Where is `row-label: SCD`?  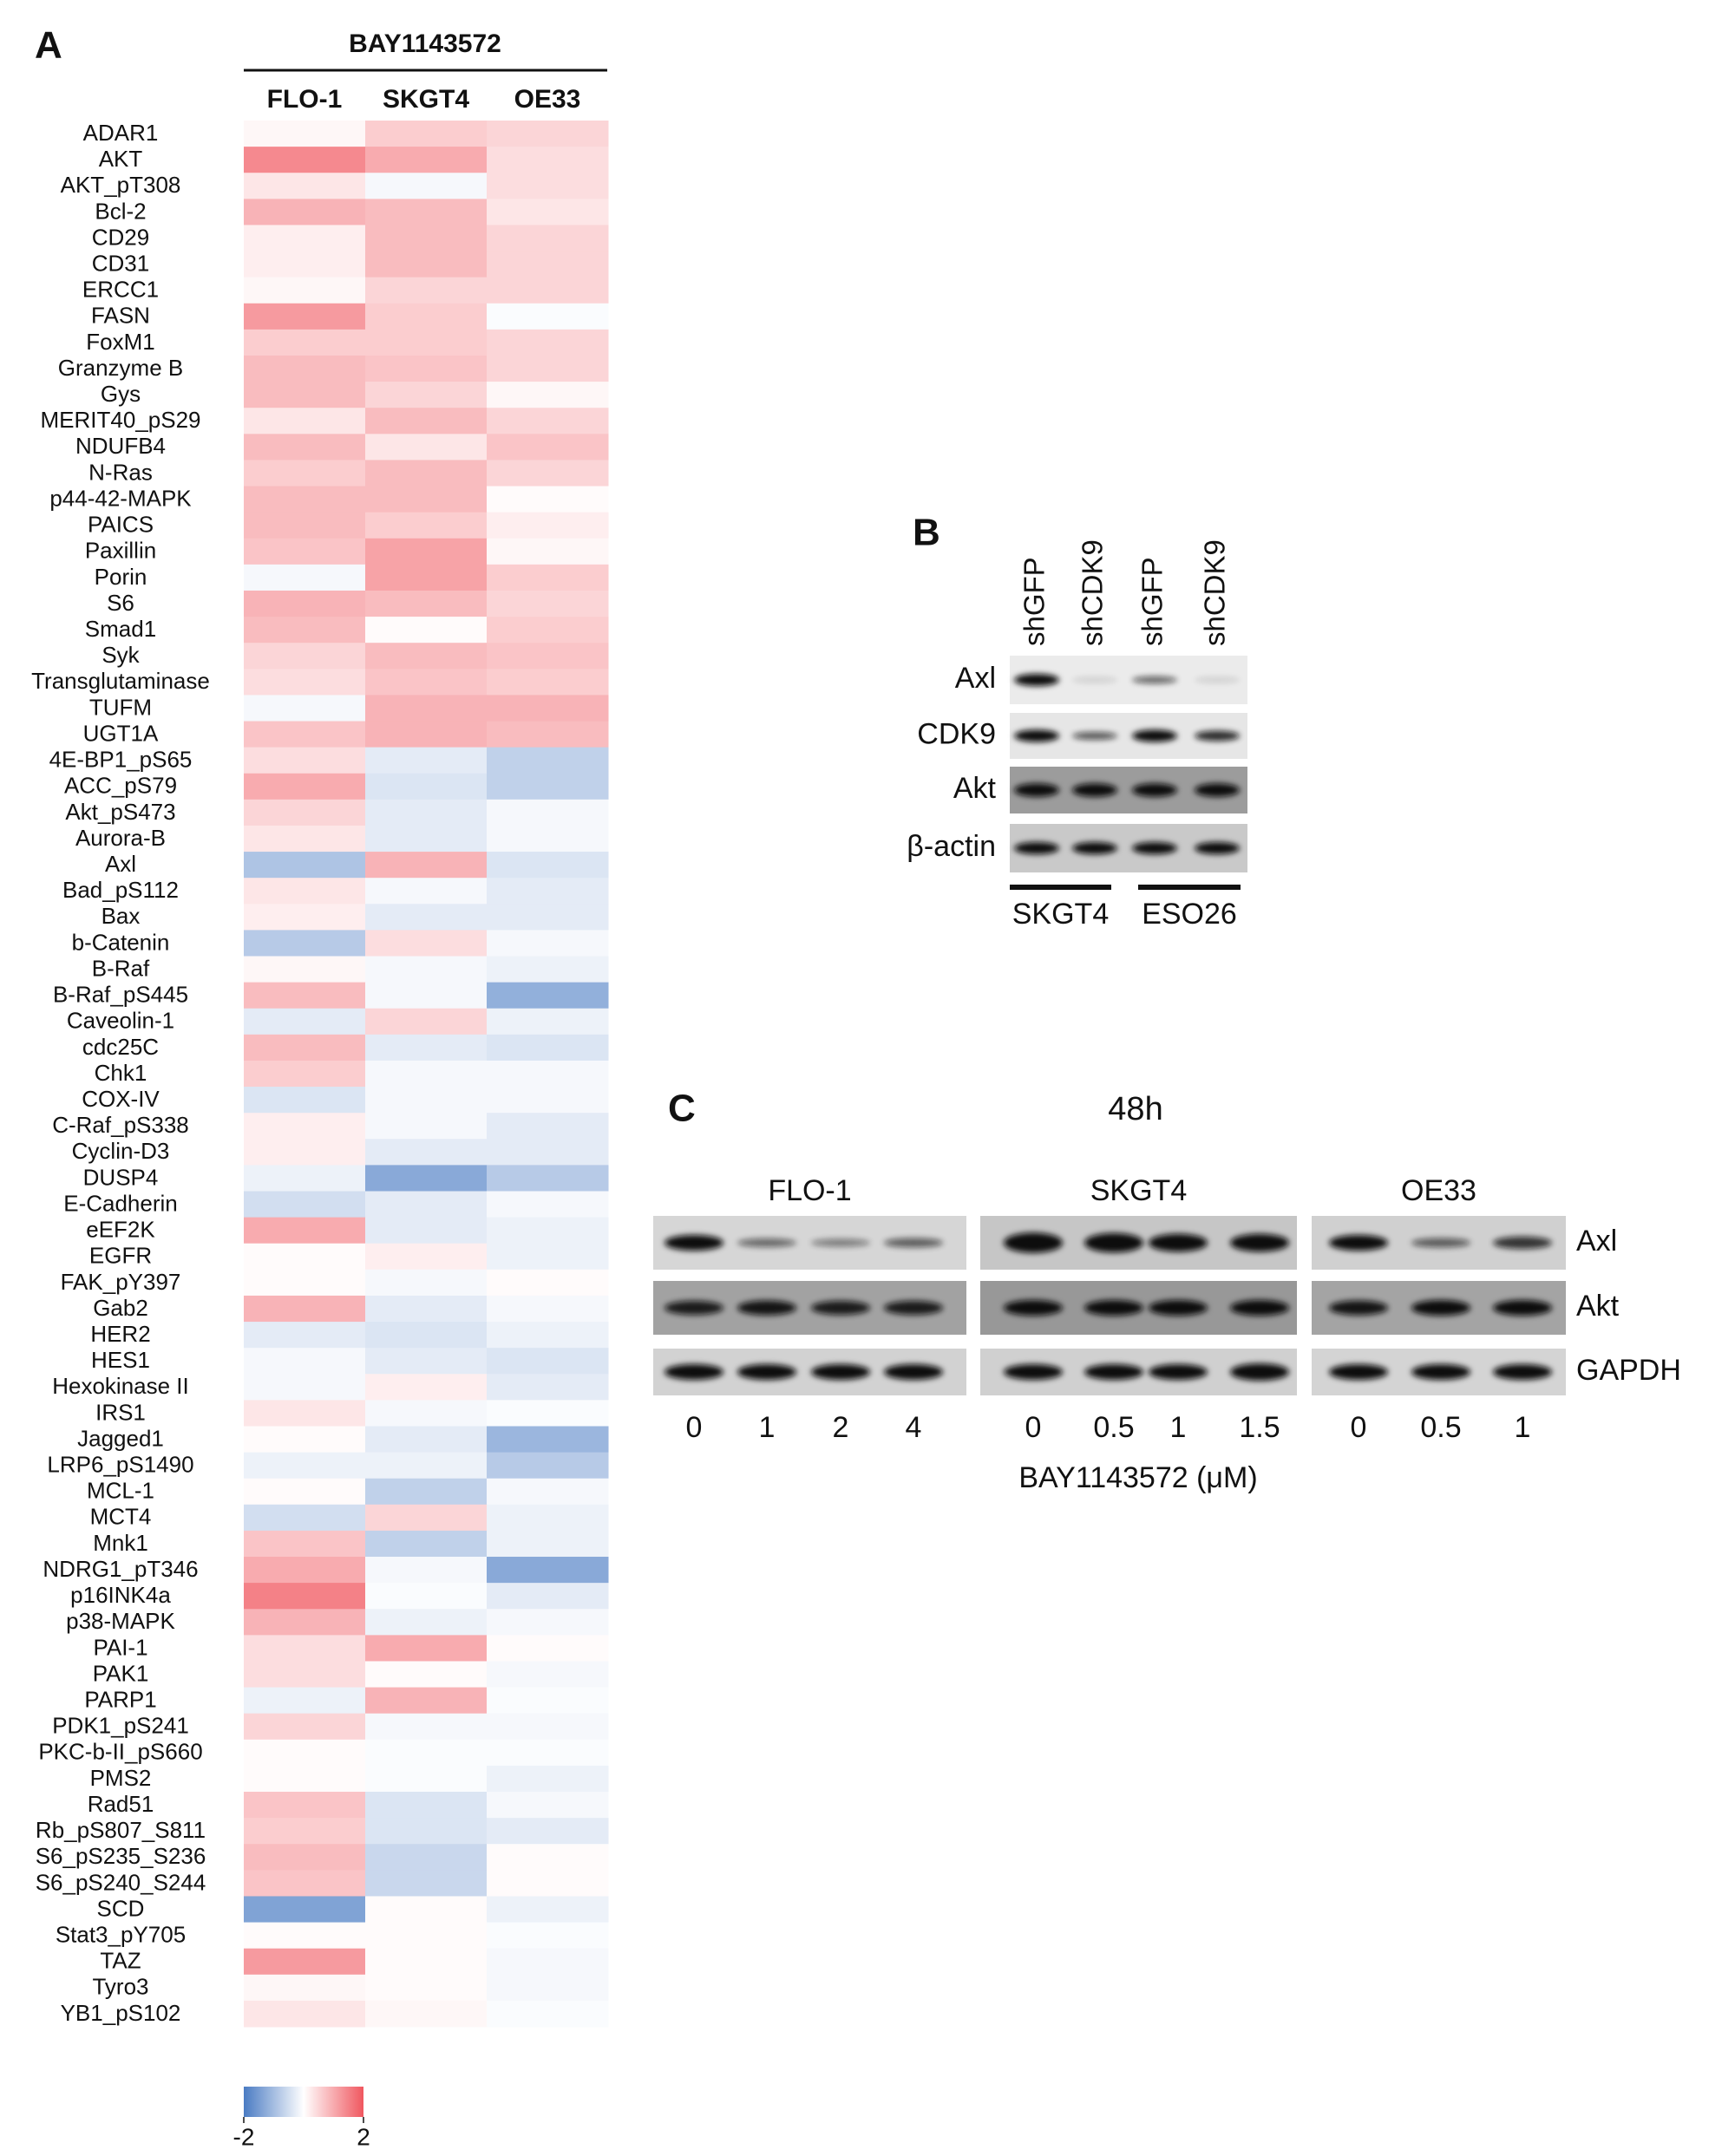 row-label: SCD is located at coordinates (121, 1908).